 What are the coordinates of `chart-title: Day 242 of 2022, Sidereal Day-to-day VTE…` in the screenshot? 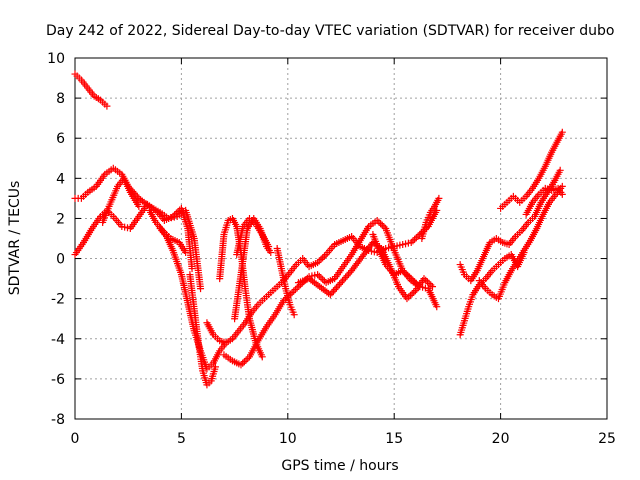 It's located at (330, 31).